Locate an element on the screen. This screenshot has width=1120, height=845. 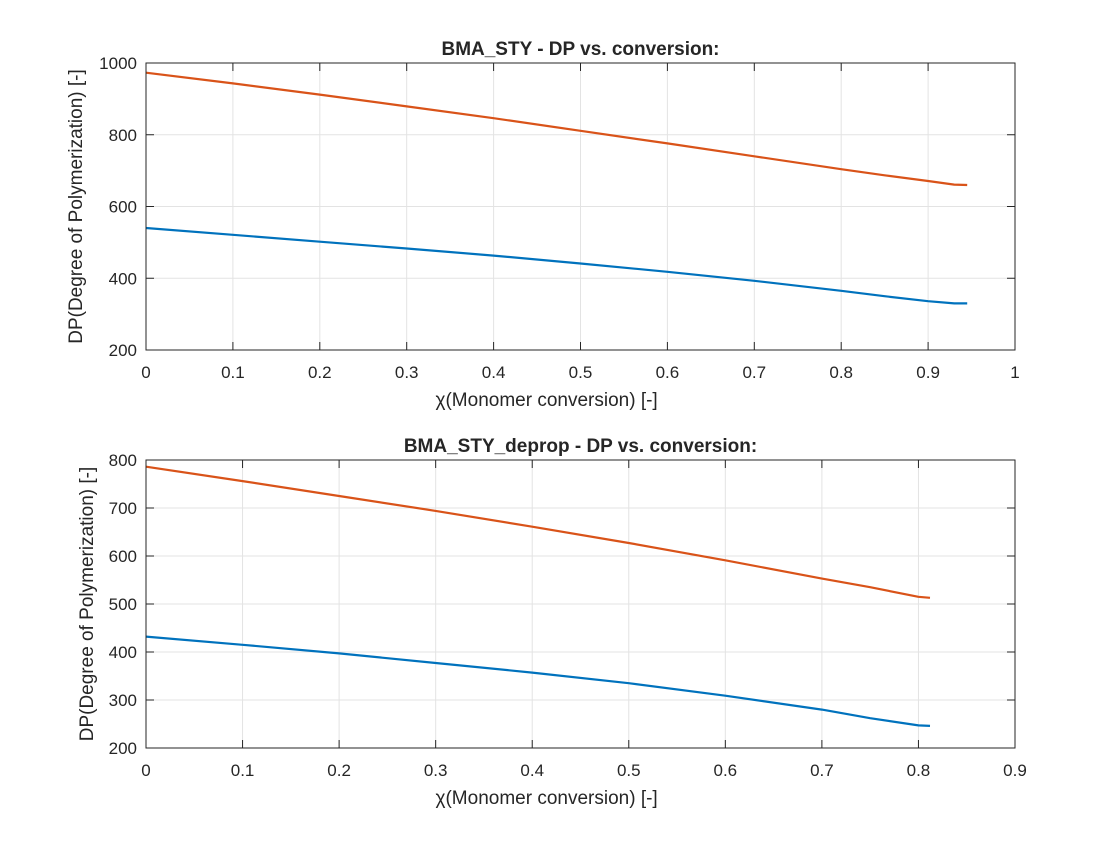
y-tick-label: 300 is located at coordinates (123, 700).